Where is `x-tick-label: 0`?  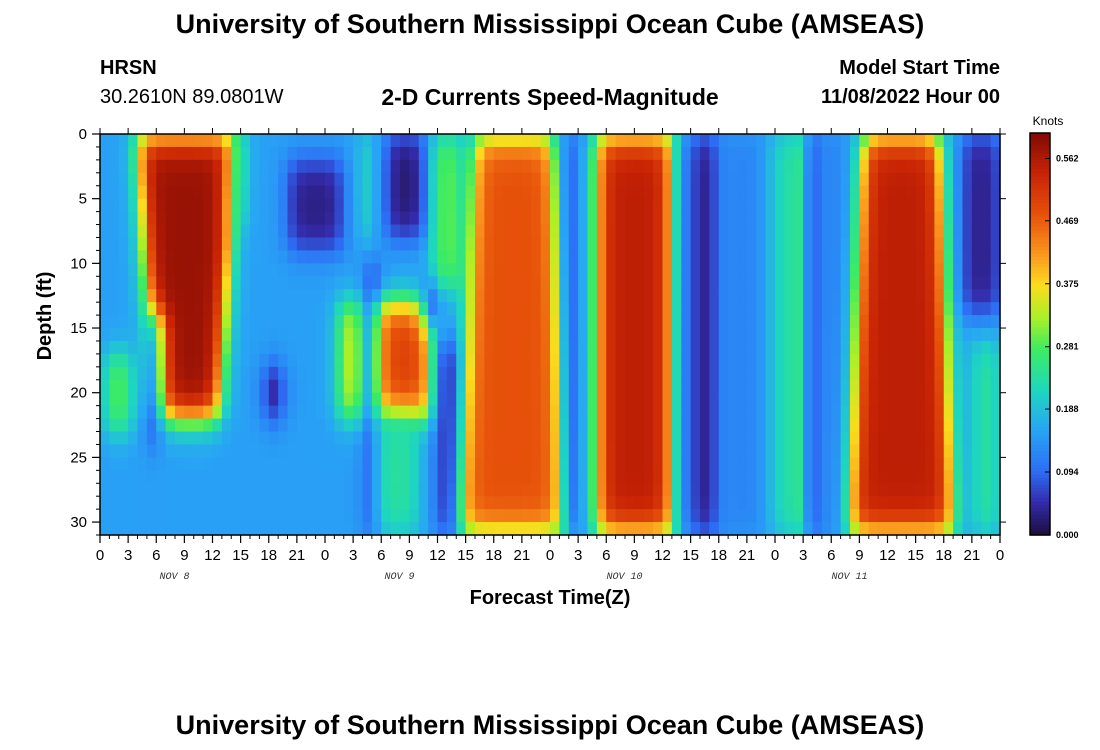
x-tick-label: 0 is located at coordinates (1000, 555).